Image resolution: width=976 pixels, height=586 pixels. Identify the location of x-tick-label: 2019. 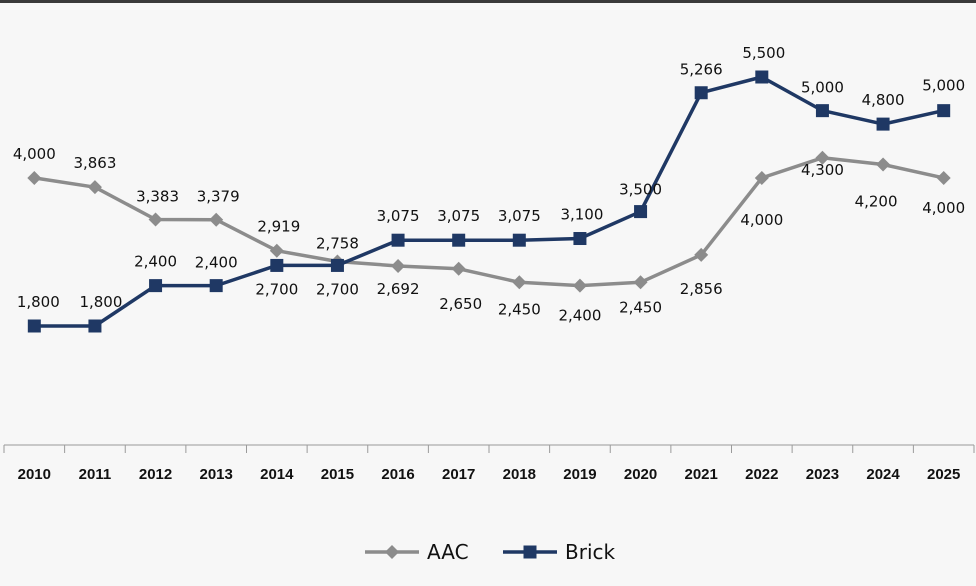
(579, 474).